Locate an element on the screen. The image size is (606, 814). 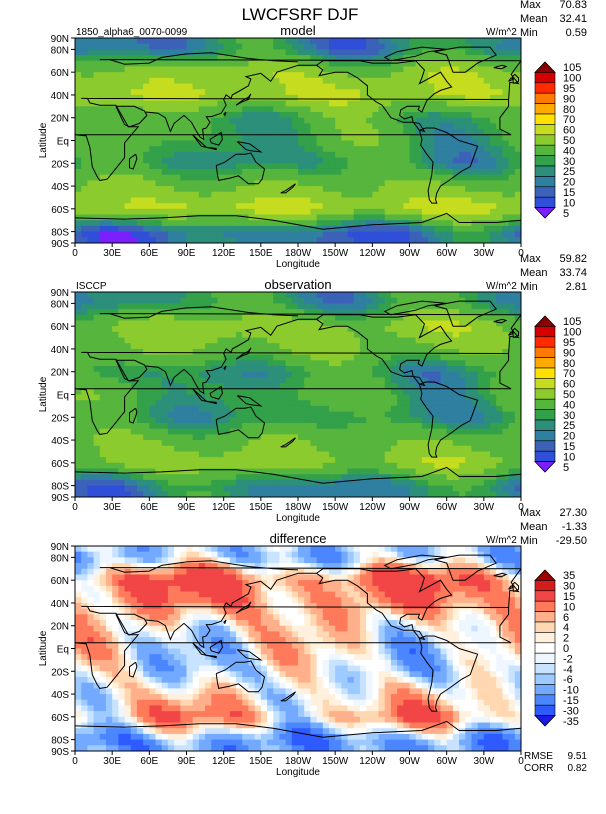
colorbar-label: 15 is located at coordinates (569, 193).